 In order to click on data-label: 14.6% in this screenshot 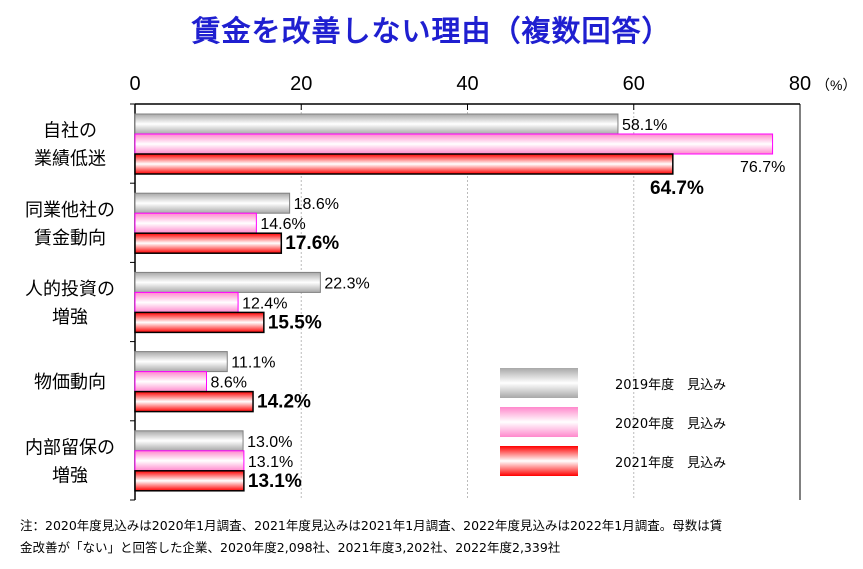, I will do `click(282, 224)`.